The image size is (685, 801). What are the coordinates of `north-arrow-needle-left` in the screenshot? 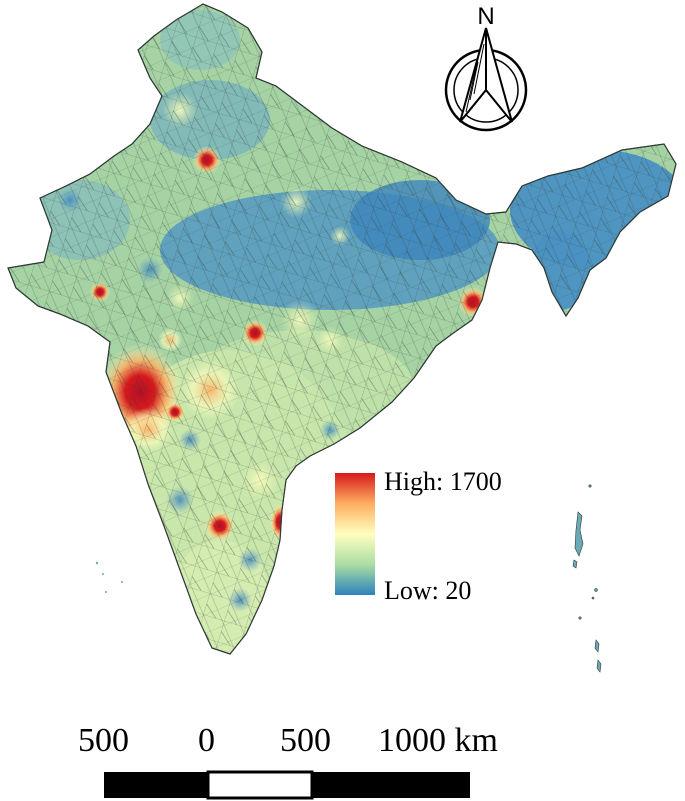 It's located at (473, 75).